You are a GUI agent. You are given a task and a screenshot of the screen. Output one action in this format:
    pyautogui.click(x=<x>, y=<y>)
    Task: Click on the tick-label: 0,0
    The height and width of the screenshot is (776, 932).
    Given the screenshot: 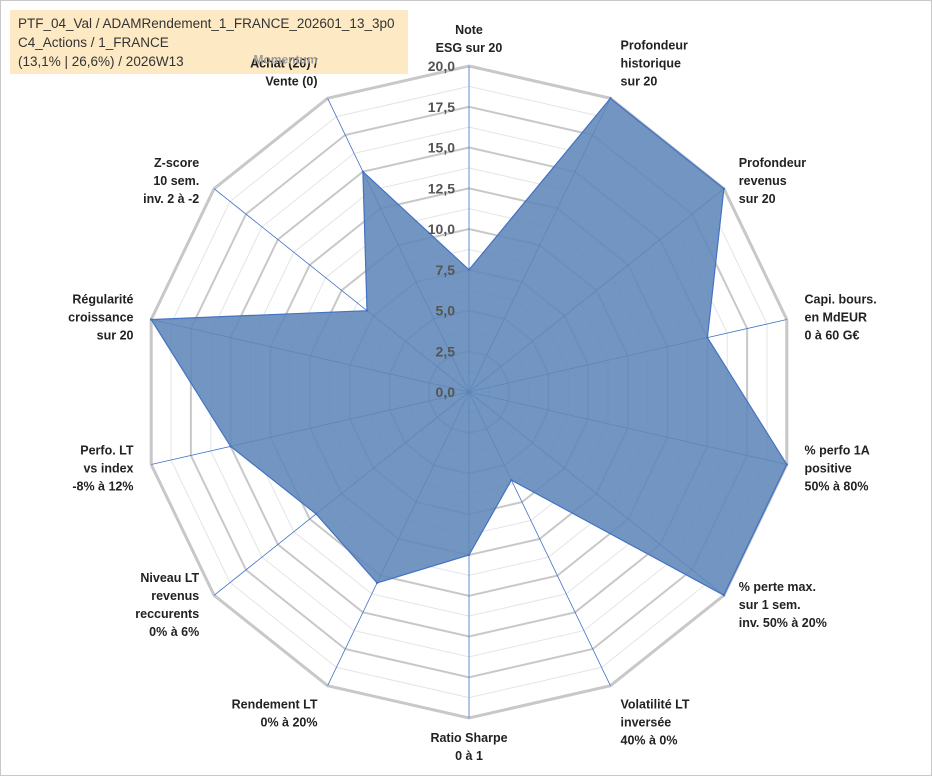 What is the action you would take?
    pyautogui.click(x=446, y=392)
    